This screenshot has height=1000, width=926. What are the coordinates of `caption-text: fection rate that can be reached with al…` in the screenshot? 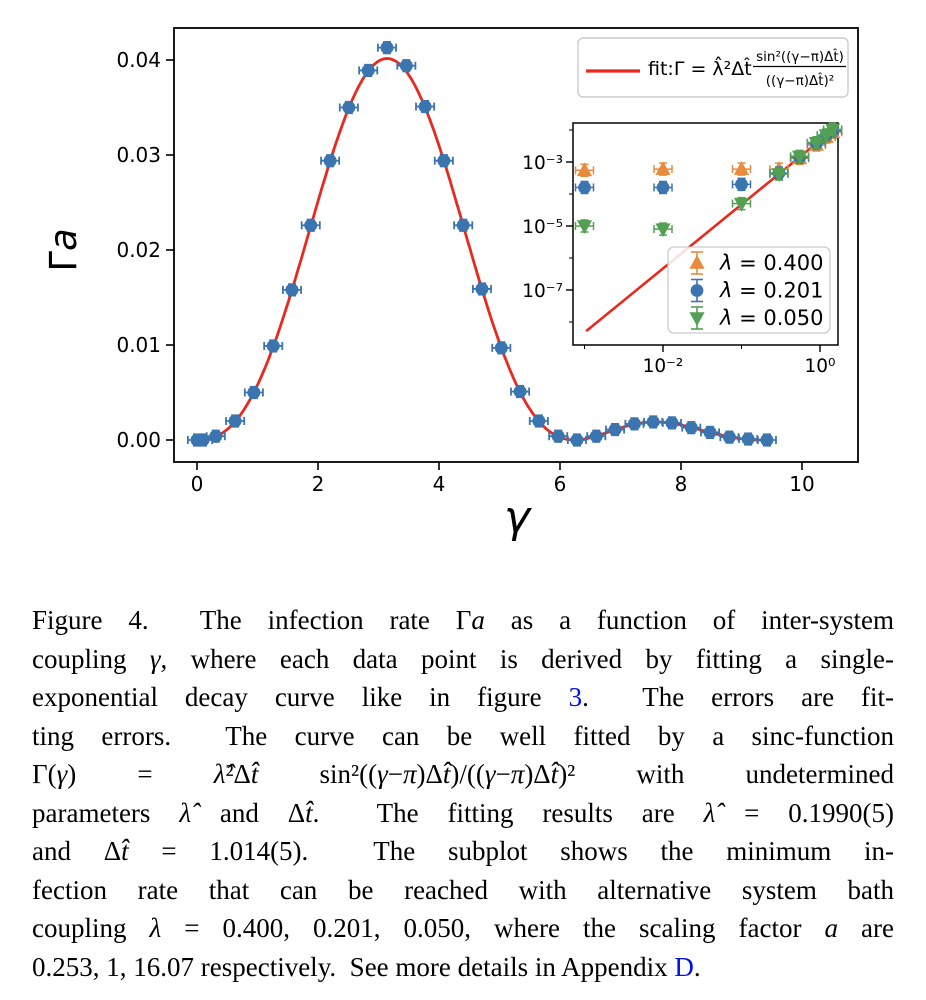 It's located at (463, 889).